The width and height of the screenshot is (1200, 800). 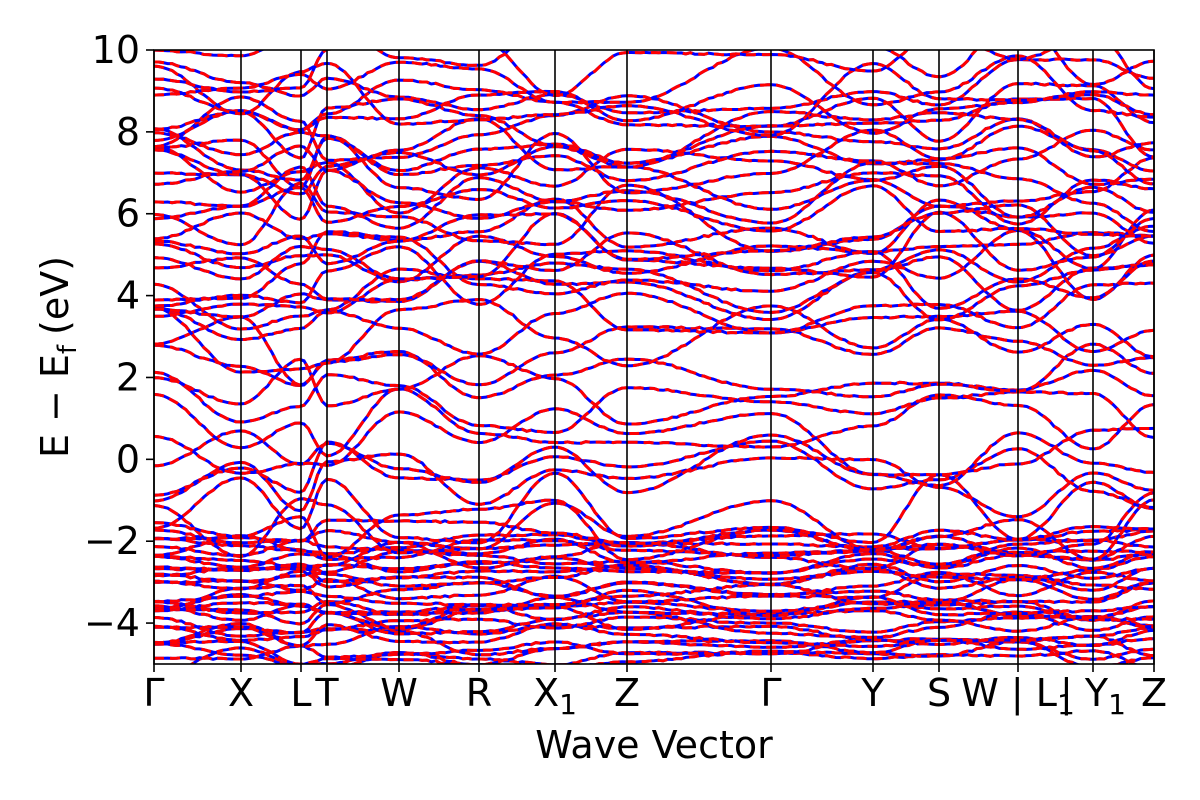 I want to click on x-tick-label: T, so click(x=326, y=693).